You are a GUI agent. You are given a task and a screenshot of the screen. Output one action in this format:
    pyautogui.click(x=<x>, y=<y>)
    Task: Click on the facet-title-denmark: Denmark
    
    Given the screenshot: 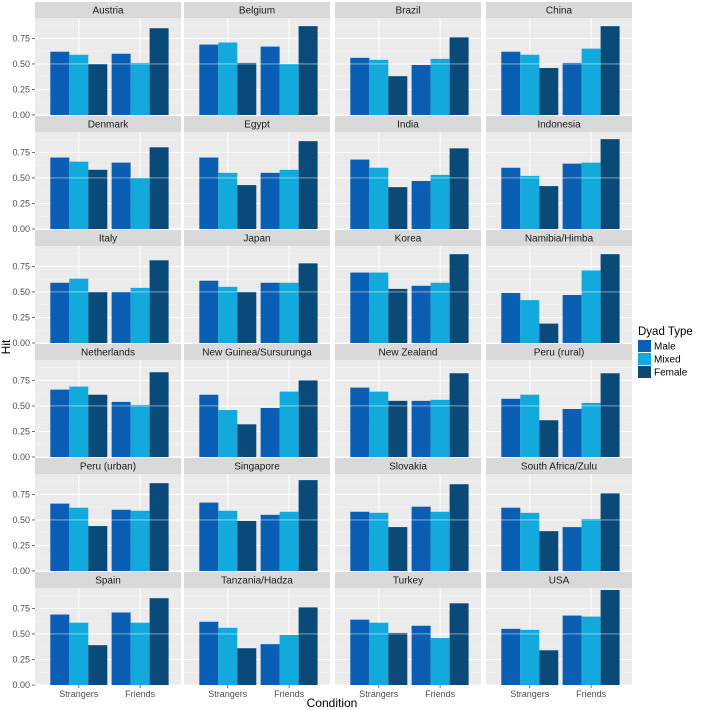 What is the action you would take?
    pyautogui.click(x=109, y=125)
    